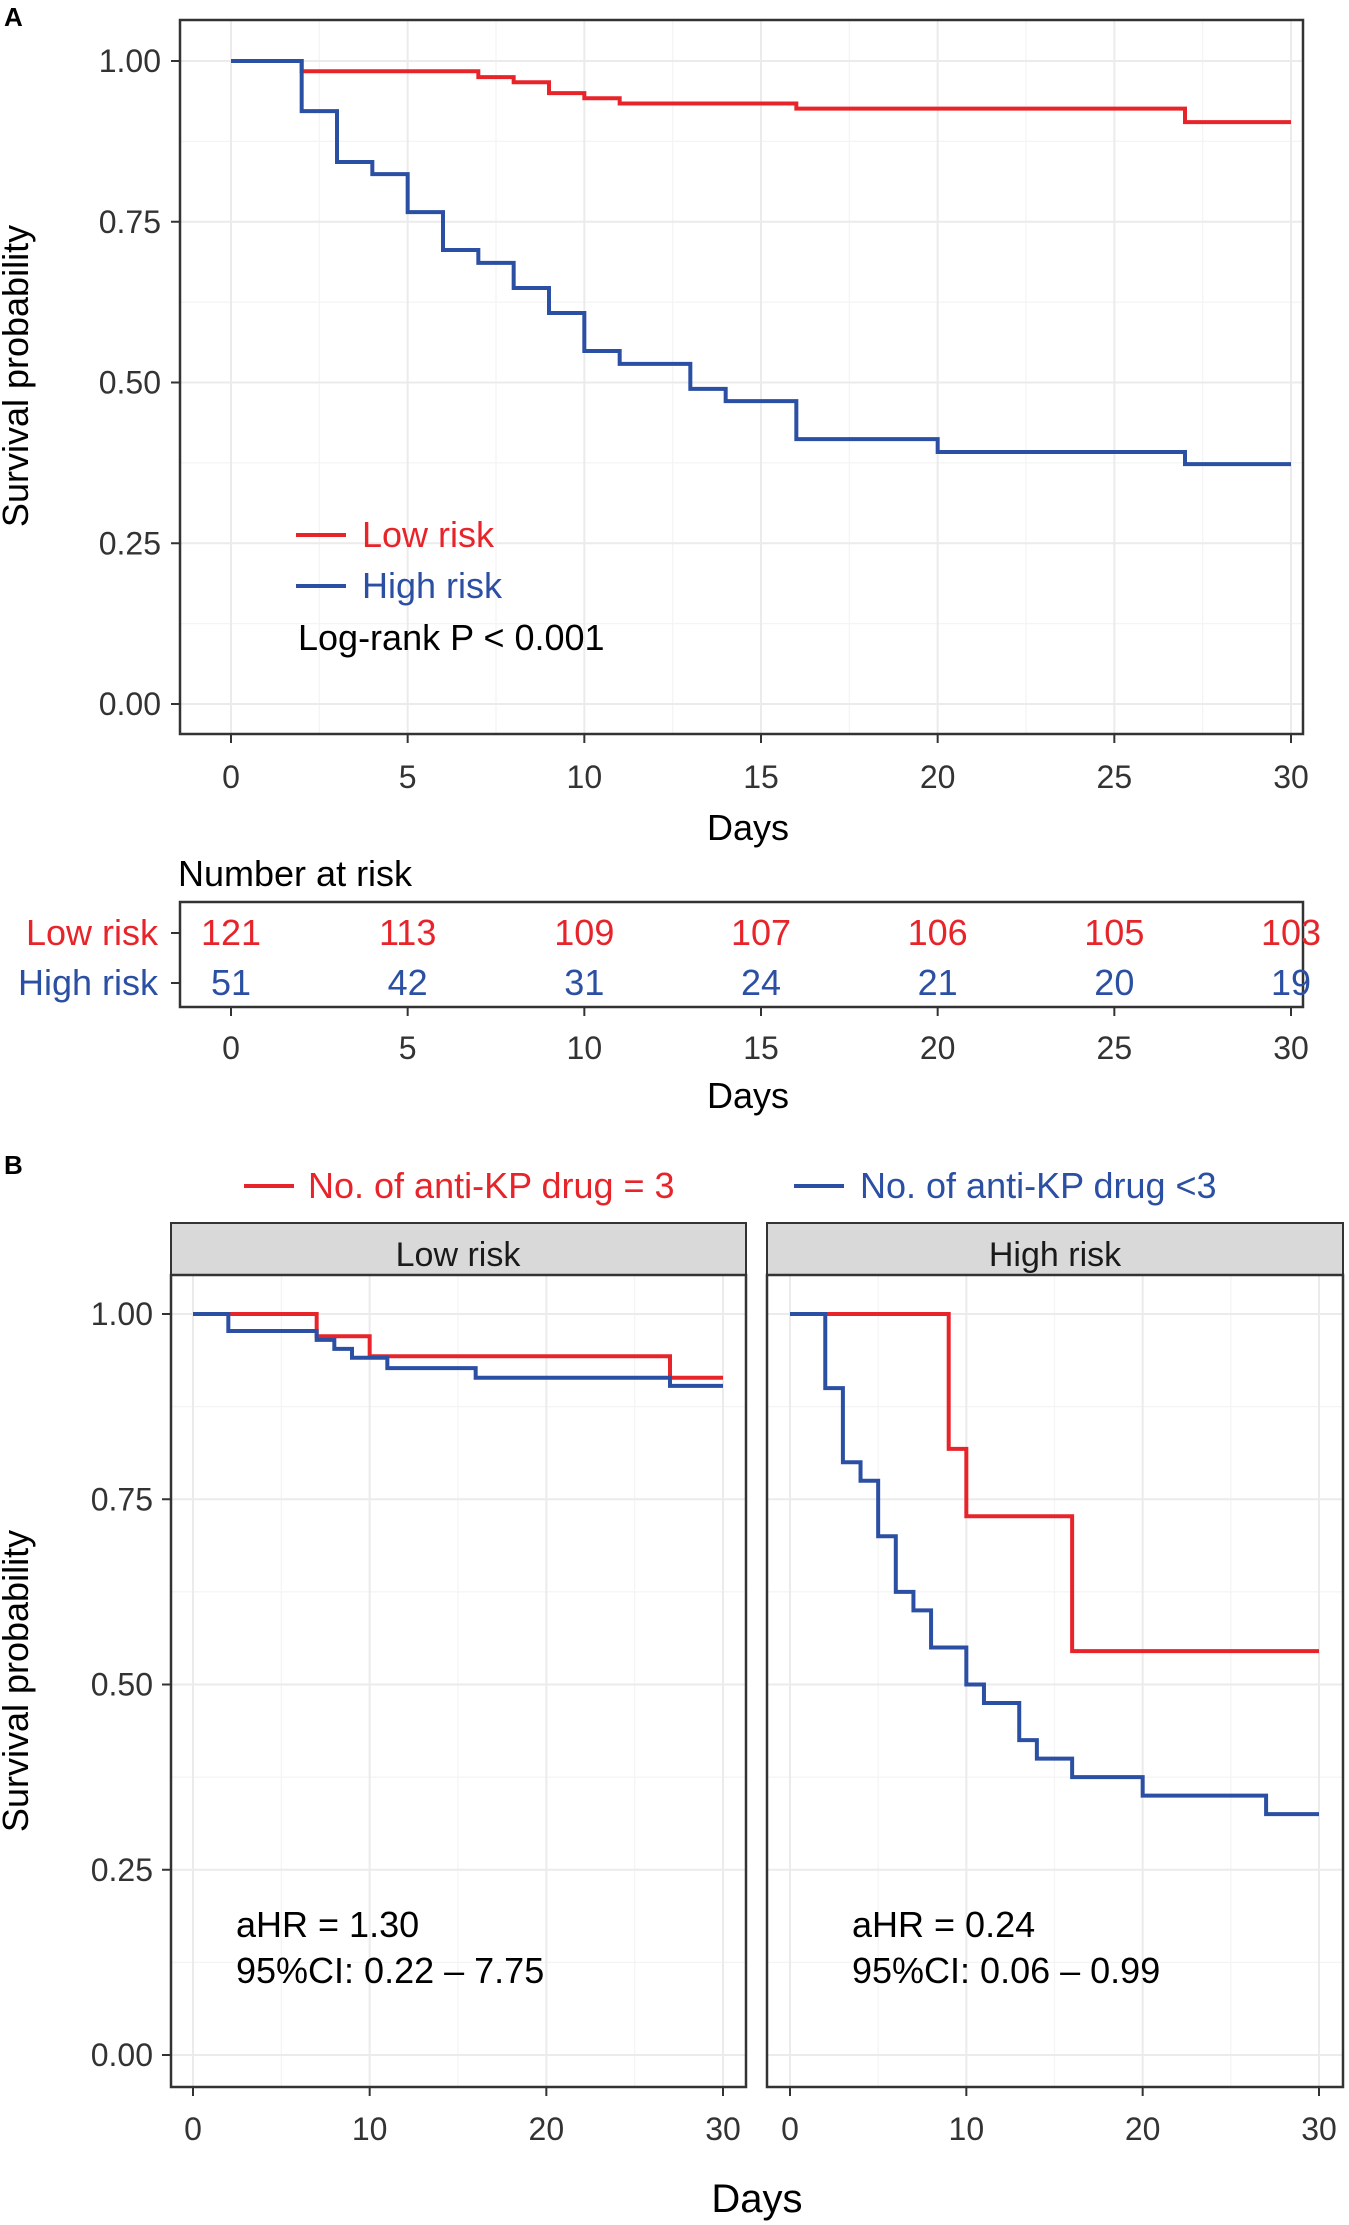  I want to click on facet-low-risk-y-tick-label: 0.00, so click(122, 2055).